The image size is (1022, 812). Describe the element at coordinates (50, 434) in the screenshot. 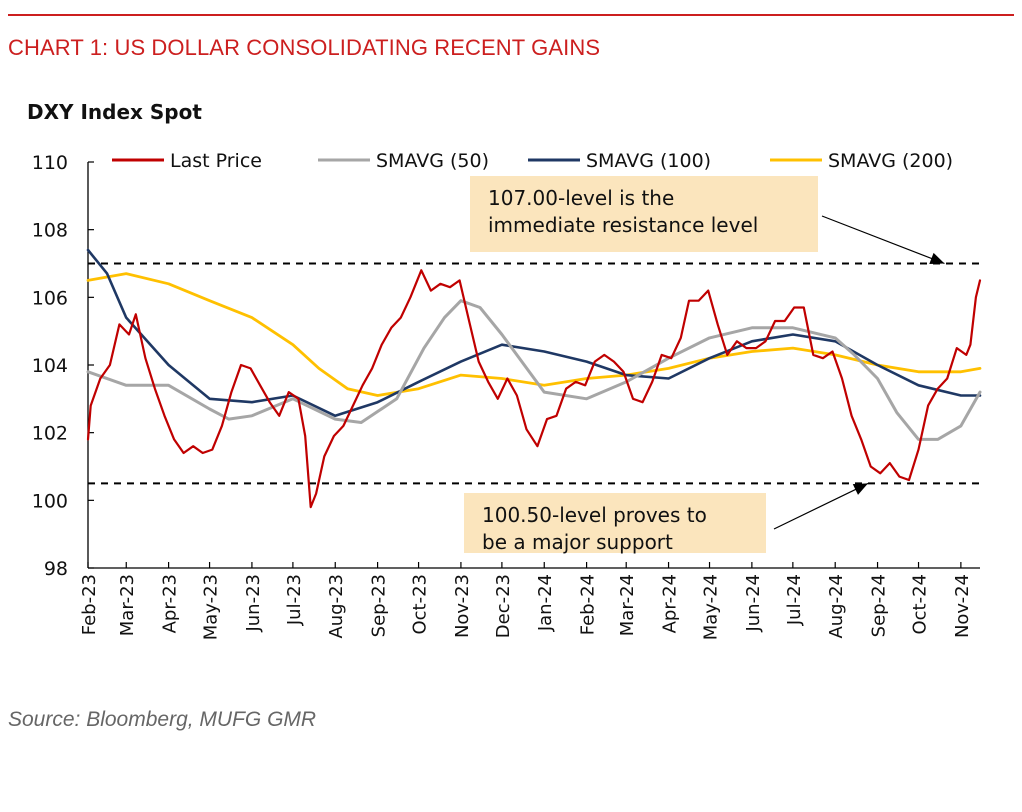

I see `y-tick-label: 102` at that location.